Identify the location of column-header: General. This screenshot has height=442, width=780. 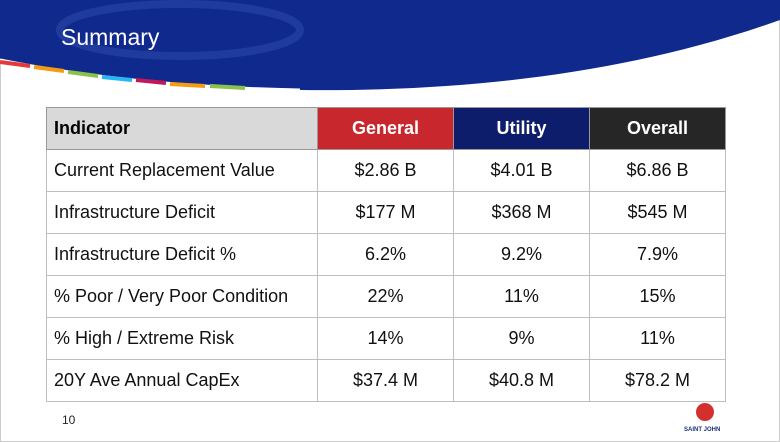
(385, 128).